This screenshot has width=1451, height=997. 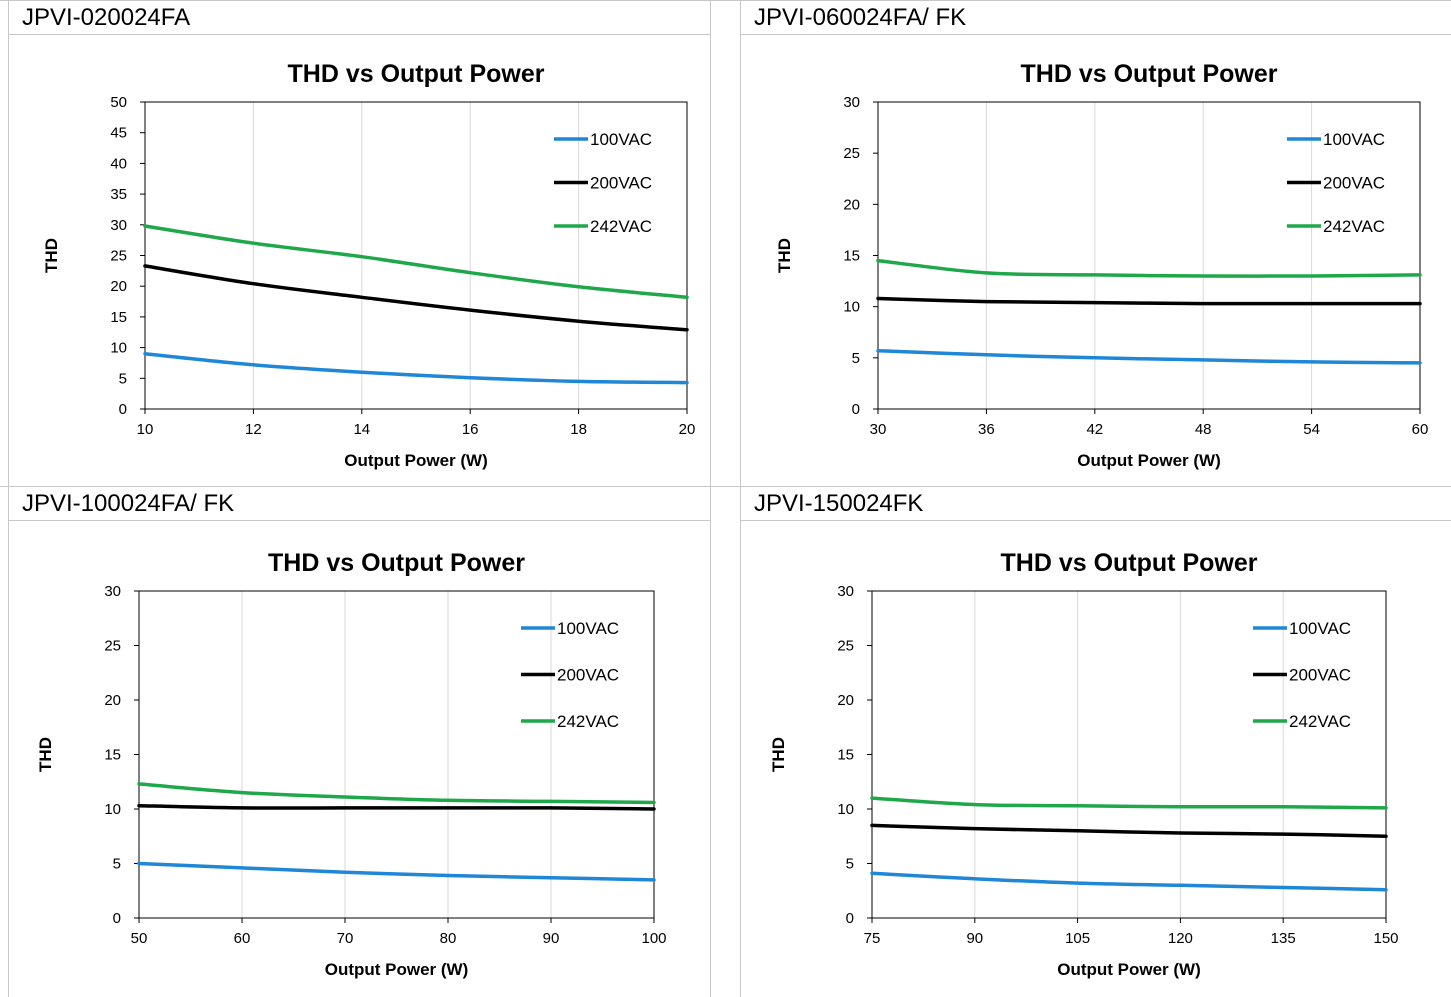 I want to click on x-tick-label: 50, so click(x=139, y=938).